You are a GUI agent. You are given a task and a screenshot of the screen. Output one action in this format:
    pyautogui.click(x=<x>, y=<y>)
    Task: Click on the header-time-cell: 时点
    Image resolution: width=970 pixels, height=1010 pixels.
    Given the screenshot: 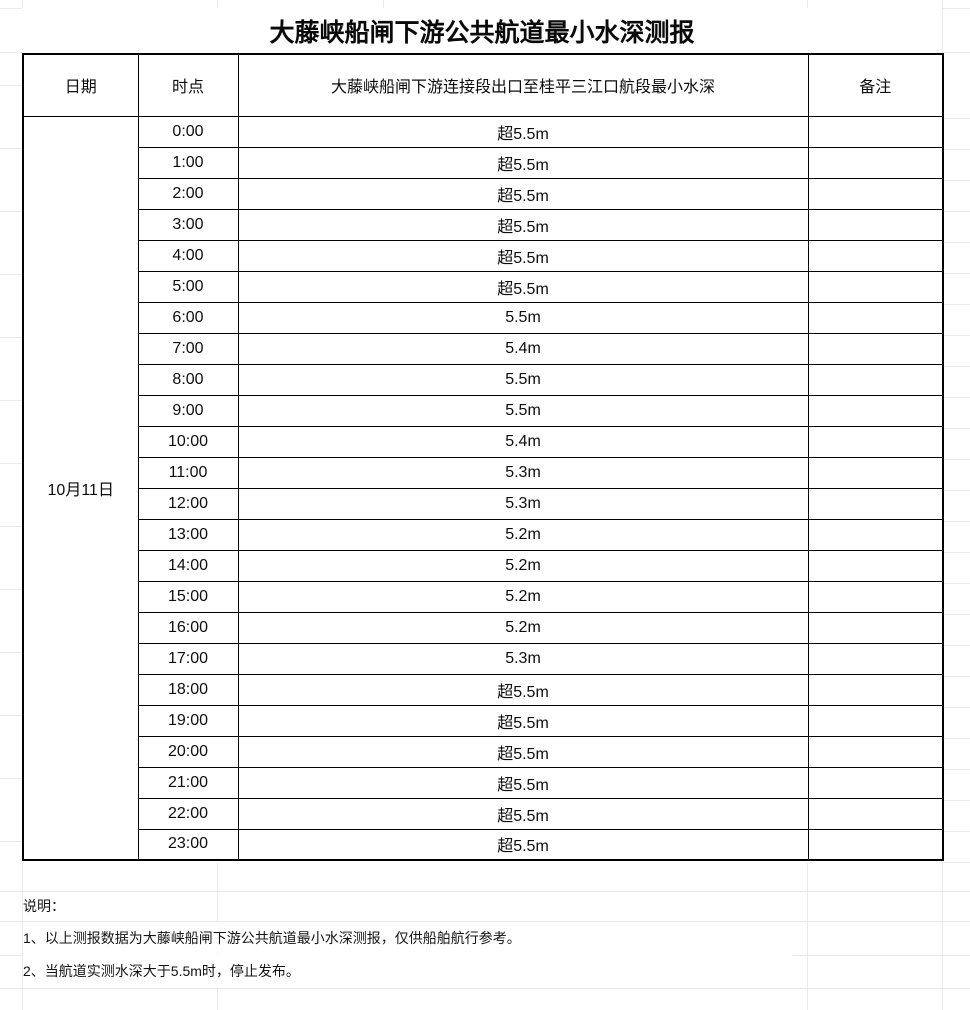 What is the action you would take?
    pyautogui.click(x=188, y=85)
    